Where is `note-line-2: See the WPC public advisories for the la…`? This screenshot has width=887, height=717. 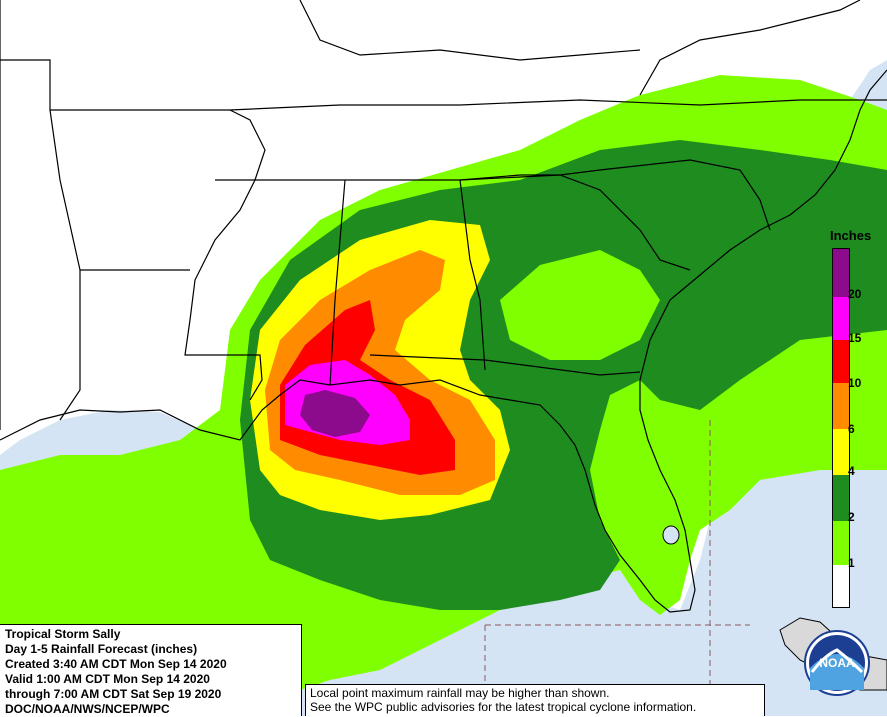
note-line-2: See the WPC public advisories for the la… is located at coordinates (503, 707).